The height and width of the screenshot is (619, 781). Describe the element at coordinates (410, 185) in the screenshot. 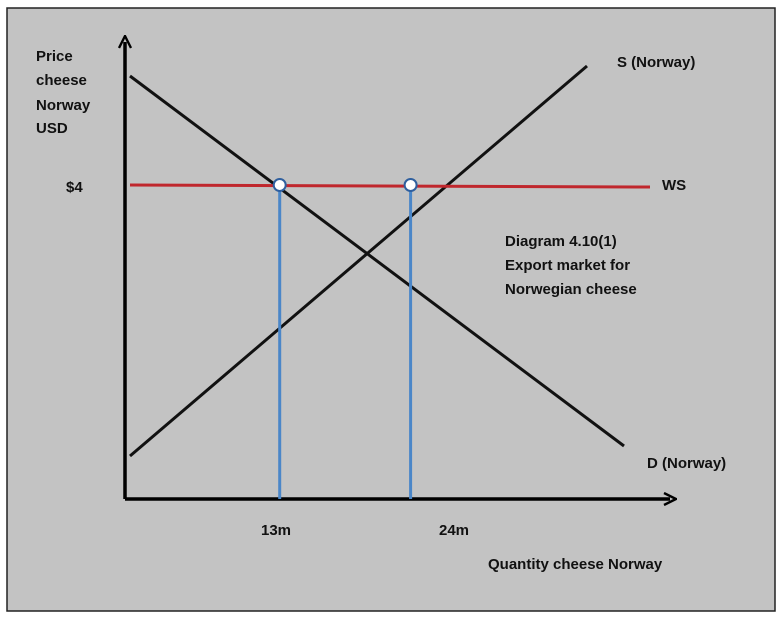

I see `intersection-point-supply` at that location.